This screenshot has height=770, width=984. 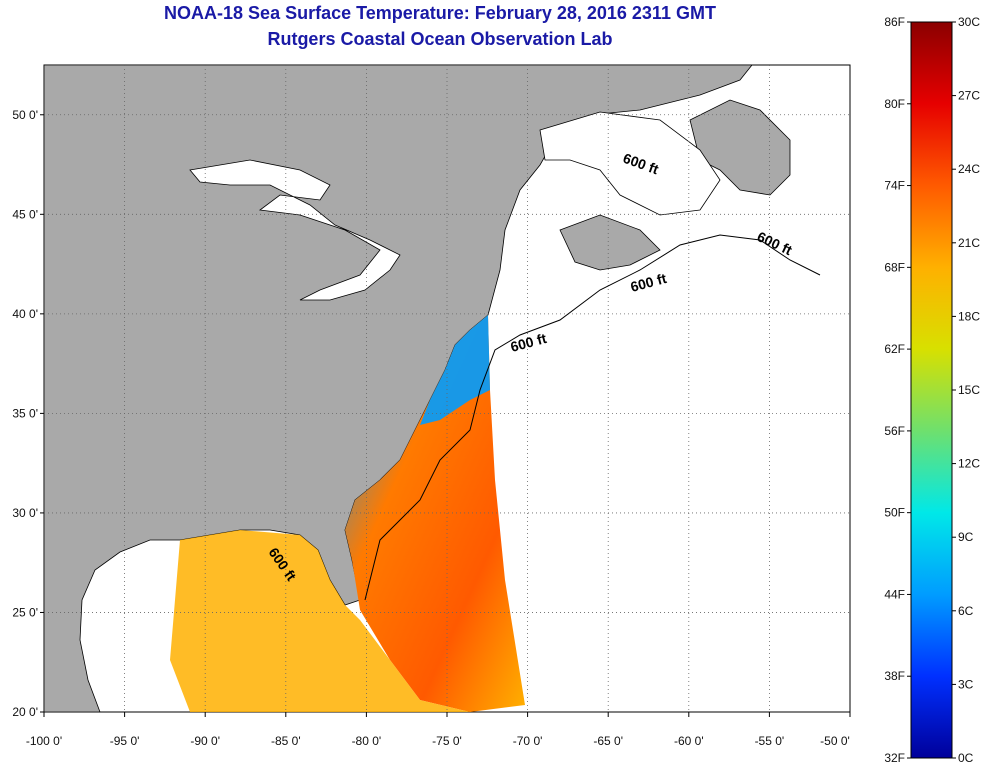 I want to click on lon-tick-label: -65 0', so click(x=608, y=741).